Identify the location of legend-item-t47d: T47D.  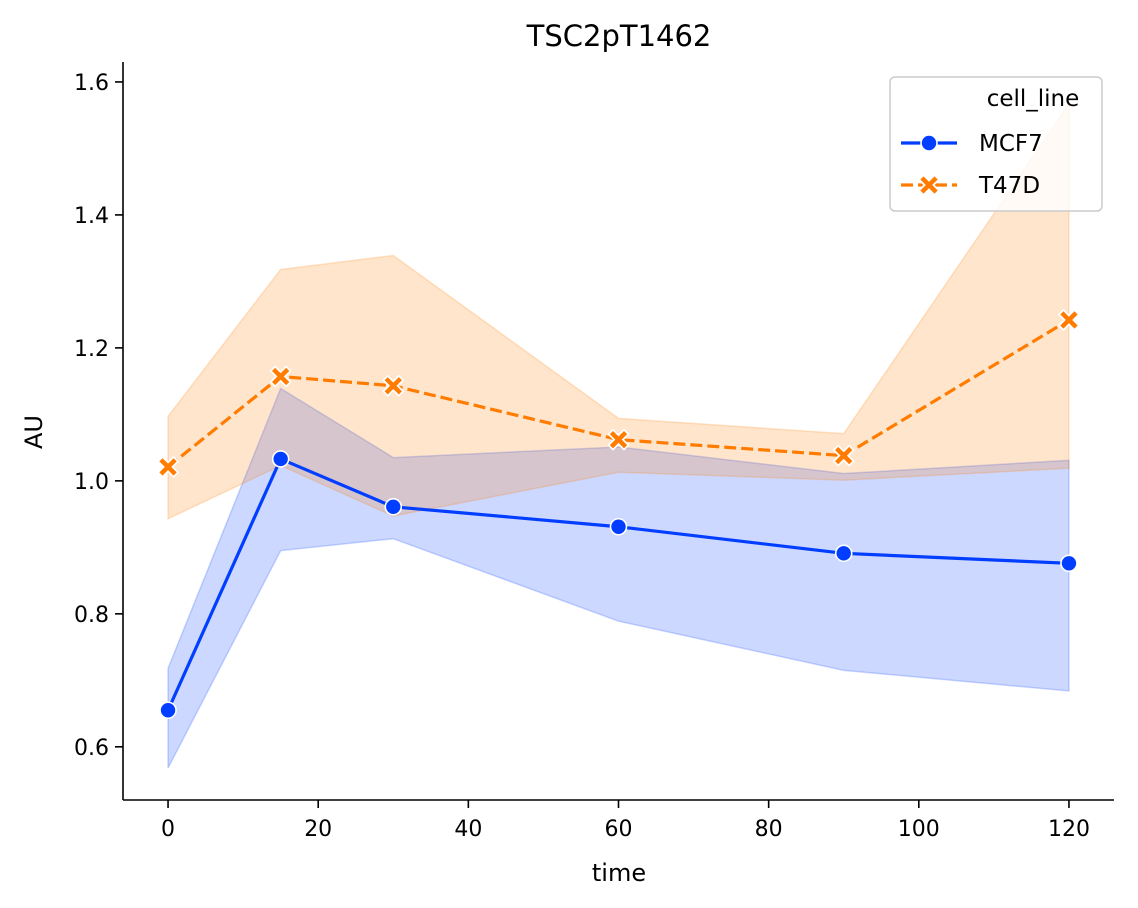
(970, 186).